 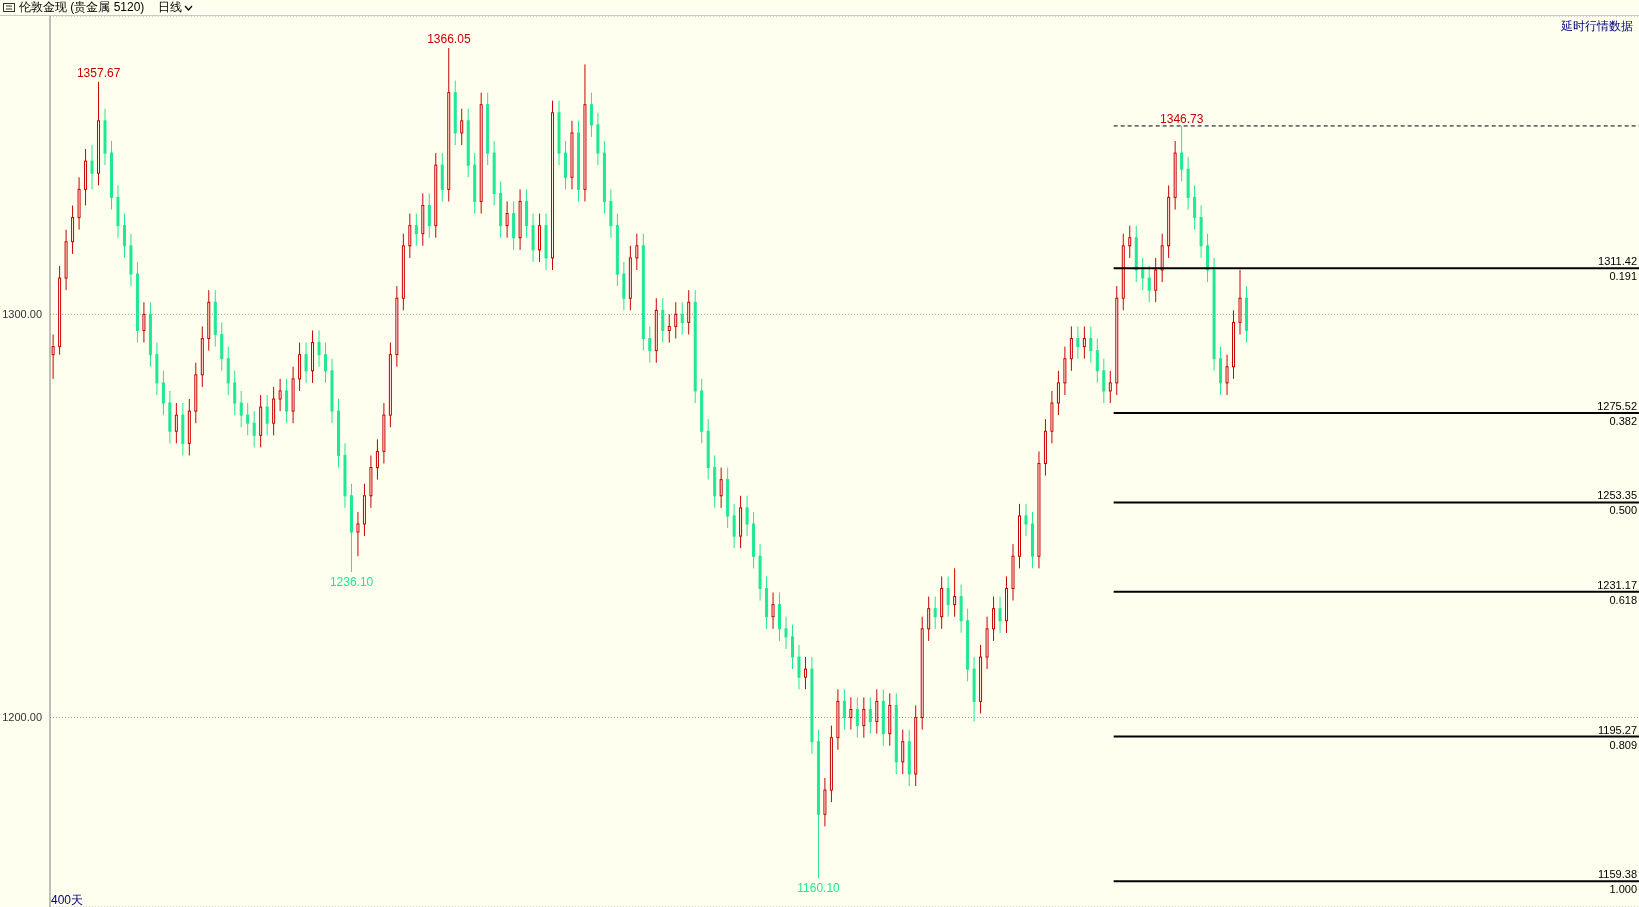 What do you see at coordinates (1617, 592) in the screenshot?
I see `ref-line-label: 1231.17 0.618` at bounding box center [1617, 592].